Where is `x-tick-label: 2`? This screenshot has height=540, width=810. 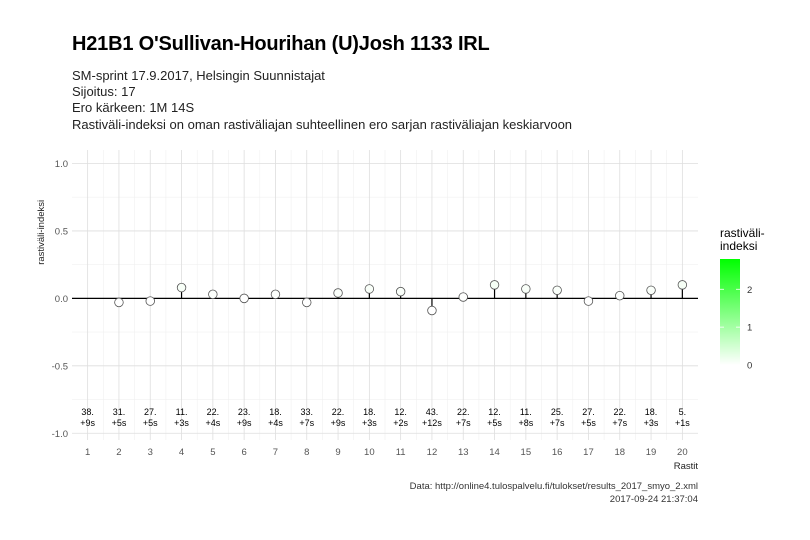 x-tick-label: 2 is located at coordinates (118, 452).